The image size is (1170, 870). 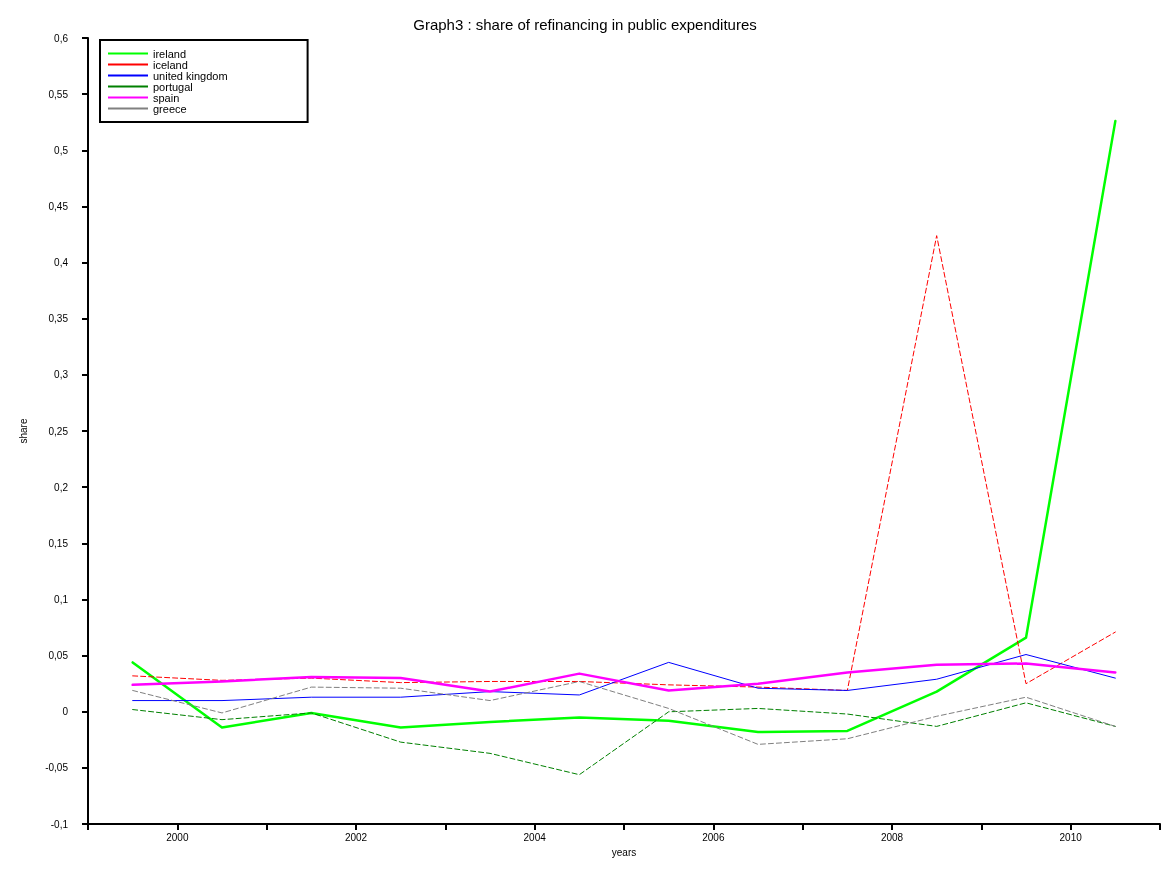 What do you see at coordinates (624, 852) in the screenshot?
I see `x-axis-title: years` at bounding box center [624, 852].